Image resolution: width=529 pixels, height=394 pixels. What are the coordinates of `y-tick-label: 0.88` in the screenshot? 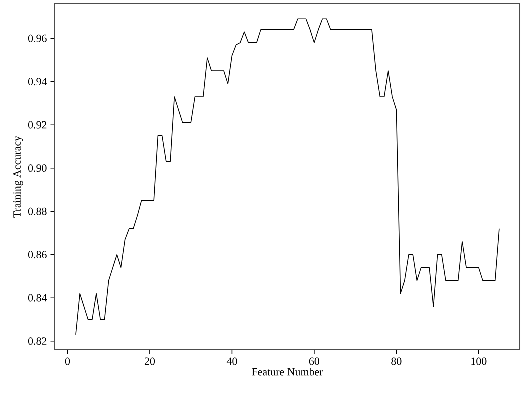 It's located at (37, 212).